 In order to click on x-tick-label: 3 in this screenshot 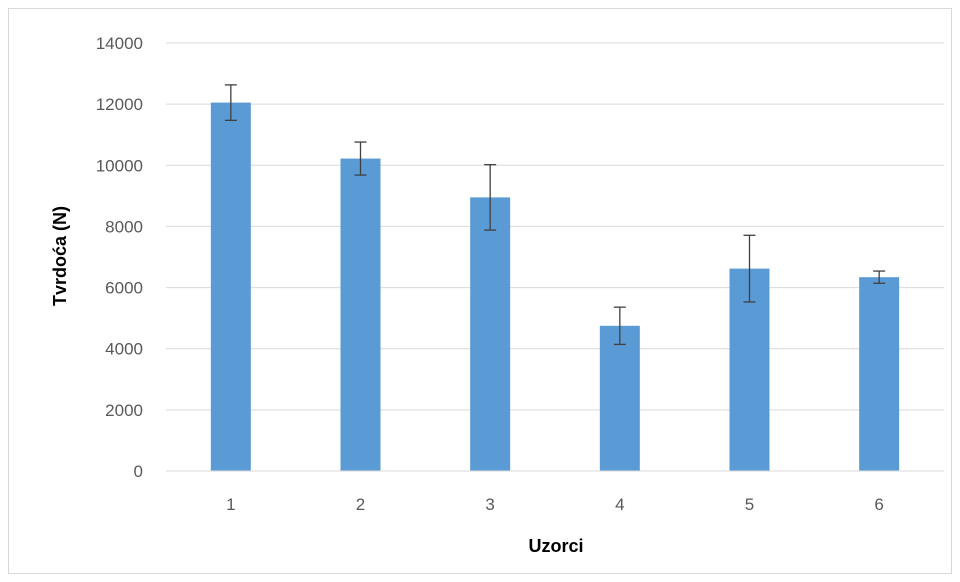, I will do `click(489, 504)`.